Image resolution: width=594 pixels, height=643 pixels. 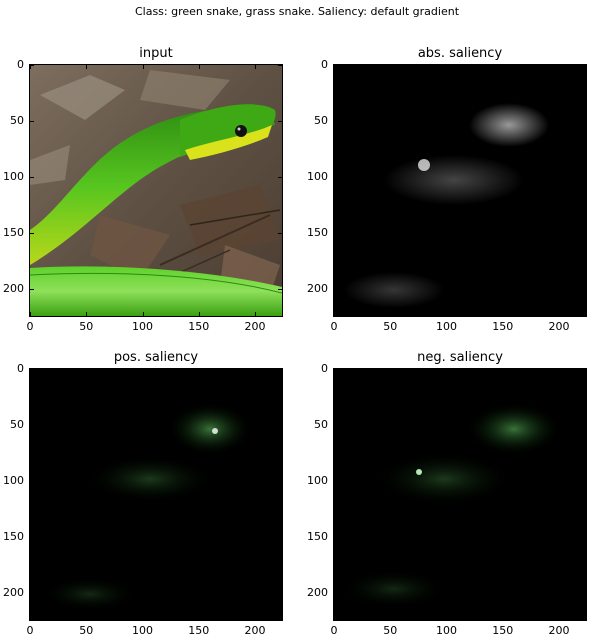 I want to click on panel-title: input, so click(x=156, y=53).